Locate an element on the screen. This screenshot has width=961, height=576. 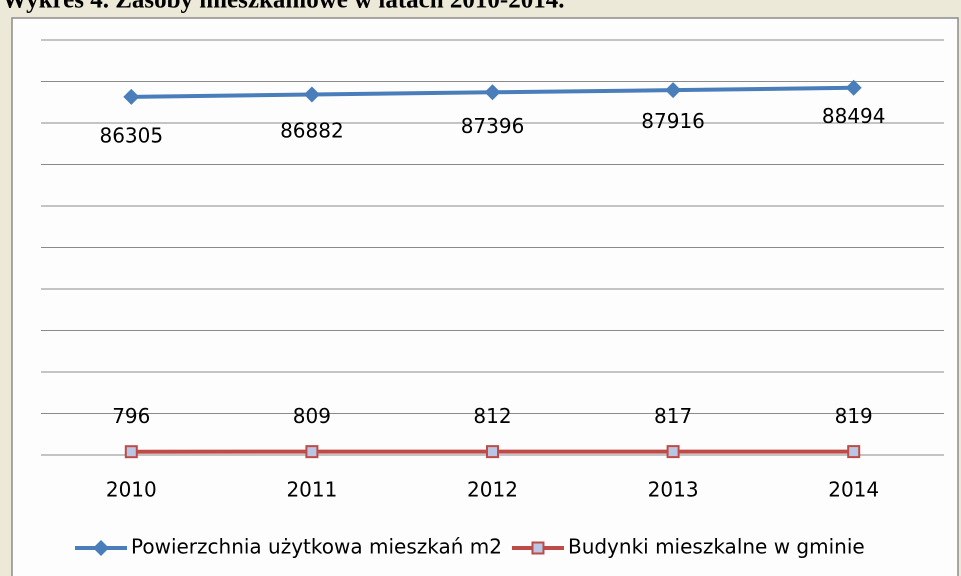
legend-label: Powierzchnia użytkowa mieszkań m2 is located at coordinates (316, 547).